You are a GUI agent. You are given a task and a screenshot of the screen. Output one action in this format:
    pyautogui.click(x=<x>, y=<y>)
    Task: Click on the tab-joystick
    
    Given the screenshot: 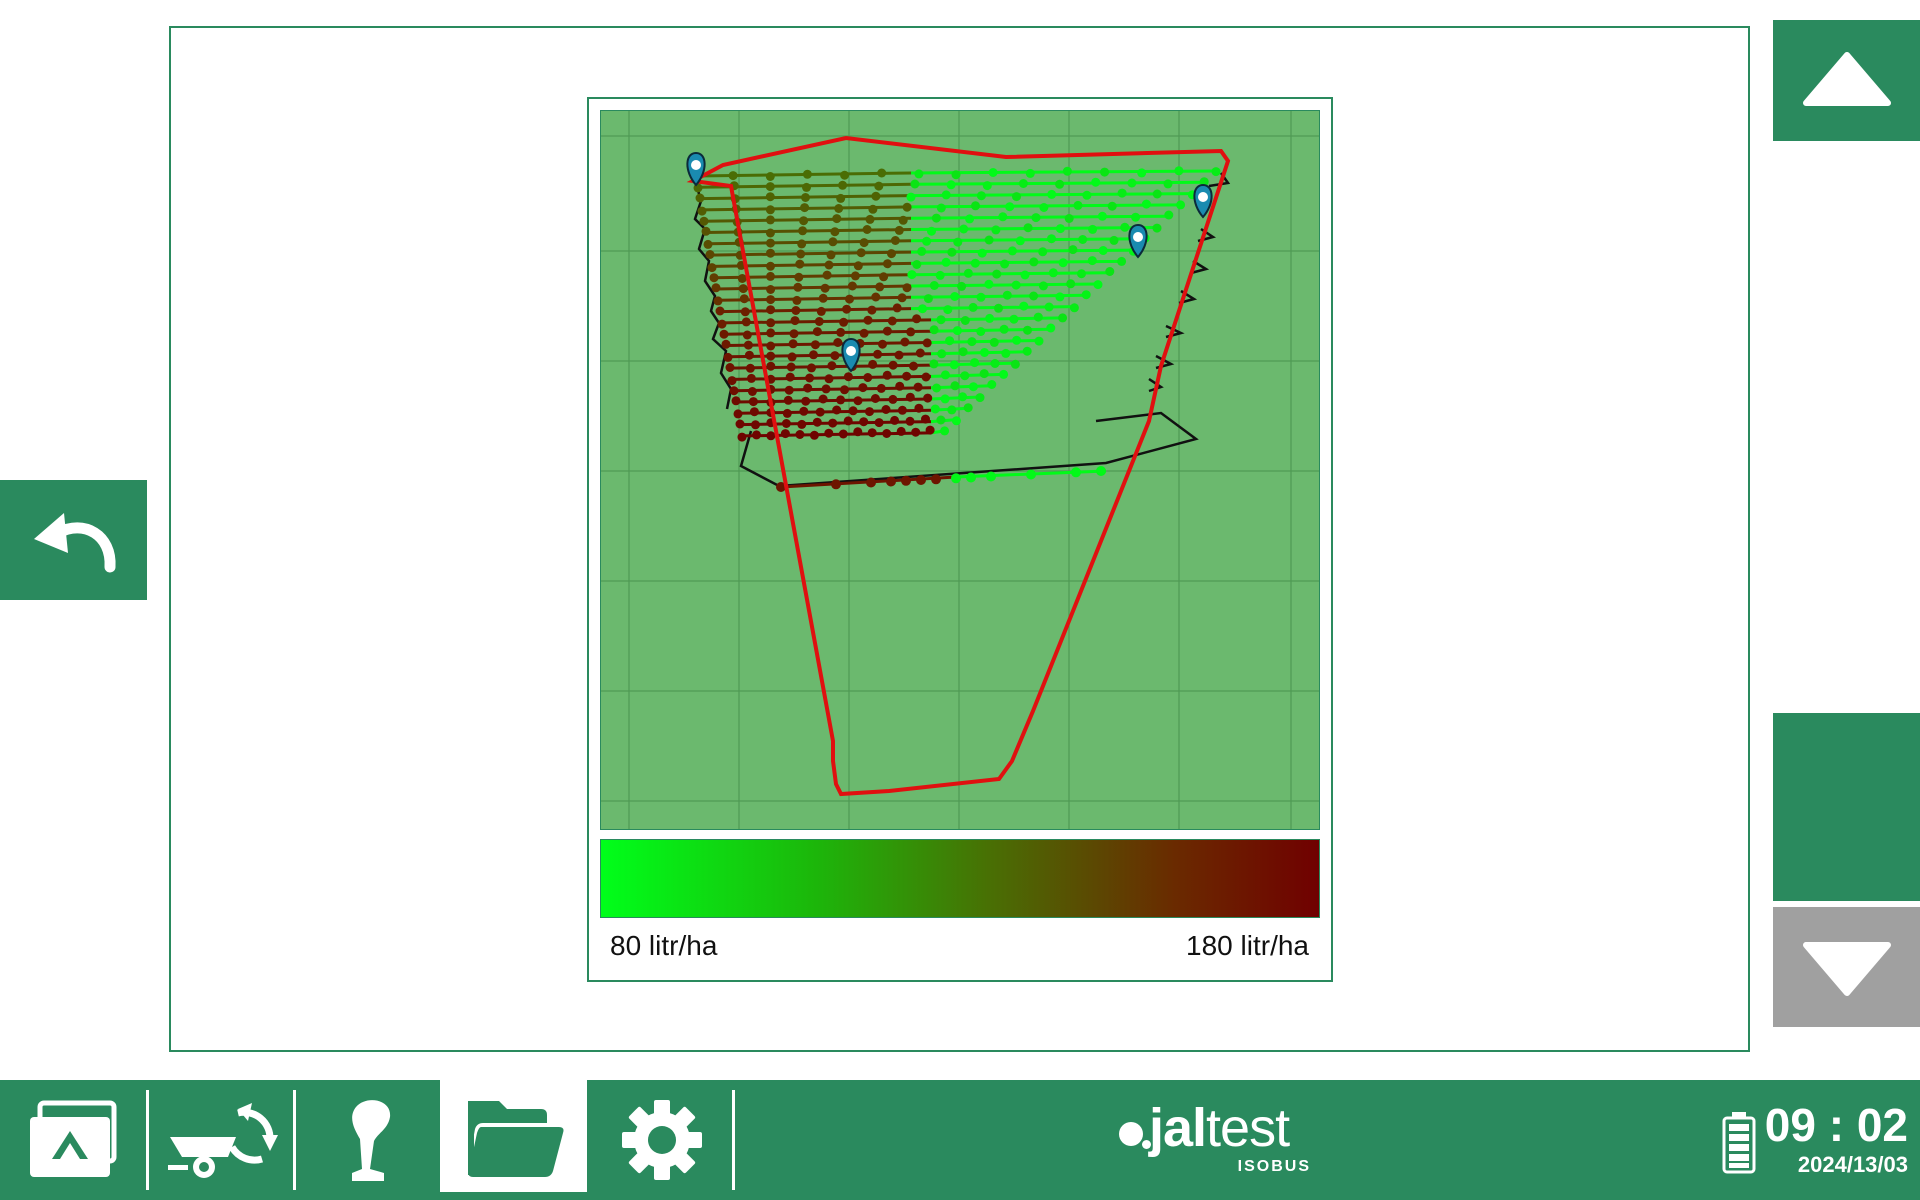 What is the action you would take?
    pyautogui.click(x=369, y=1140)
    